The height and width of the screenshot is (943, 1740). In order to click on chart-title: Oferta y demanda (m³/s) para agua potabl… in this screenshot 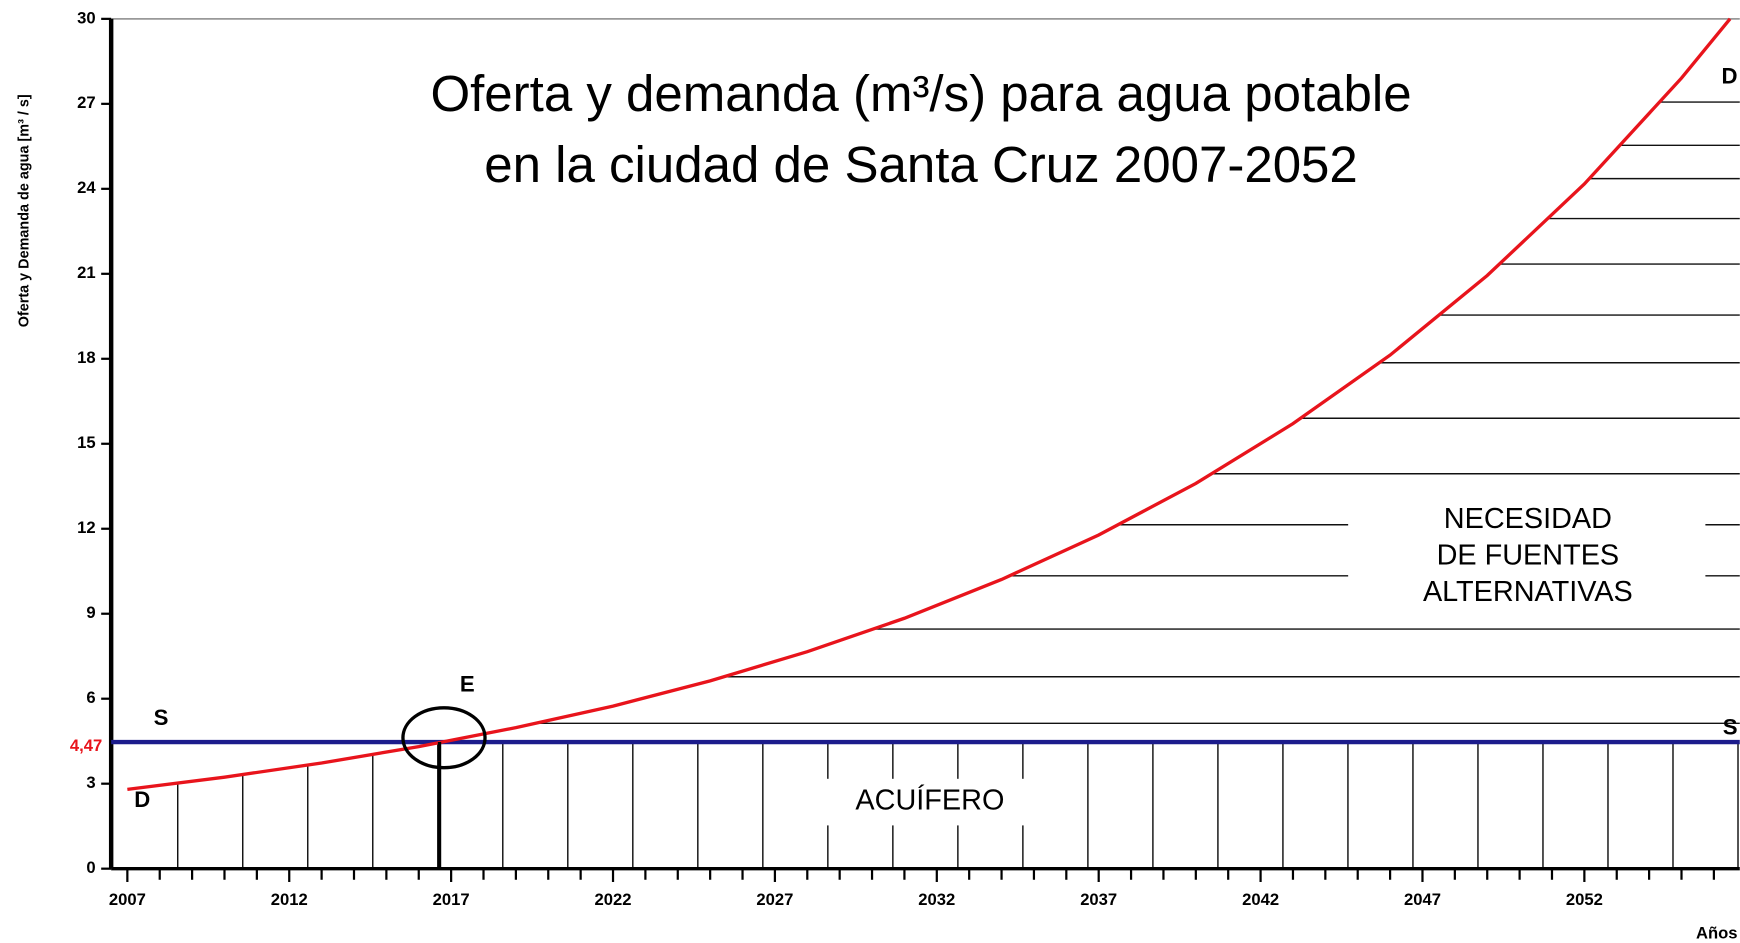, I will do `click(920, 93)`.